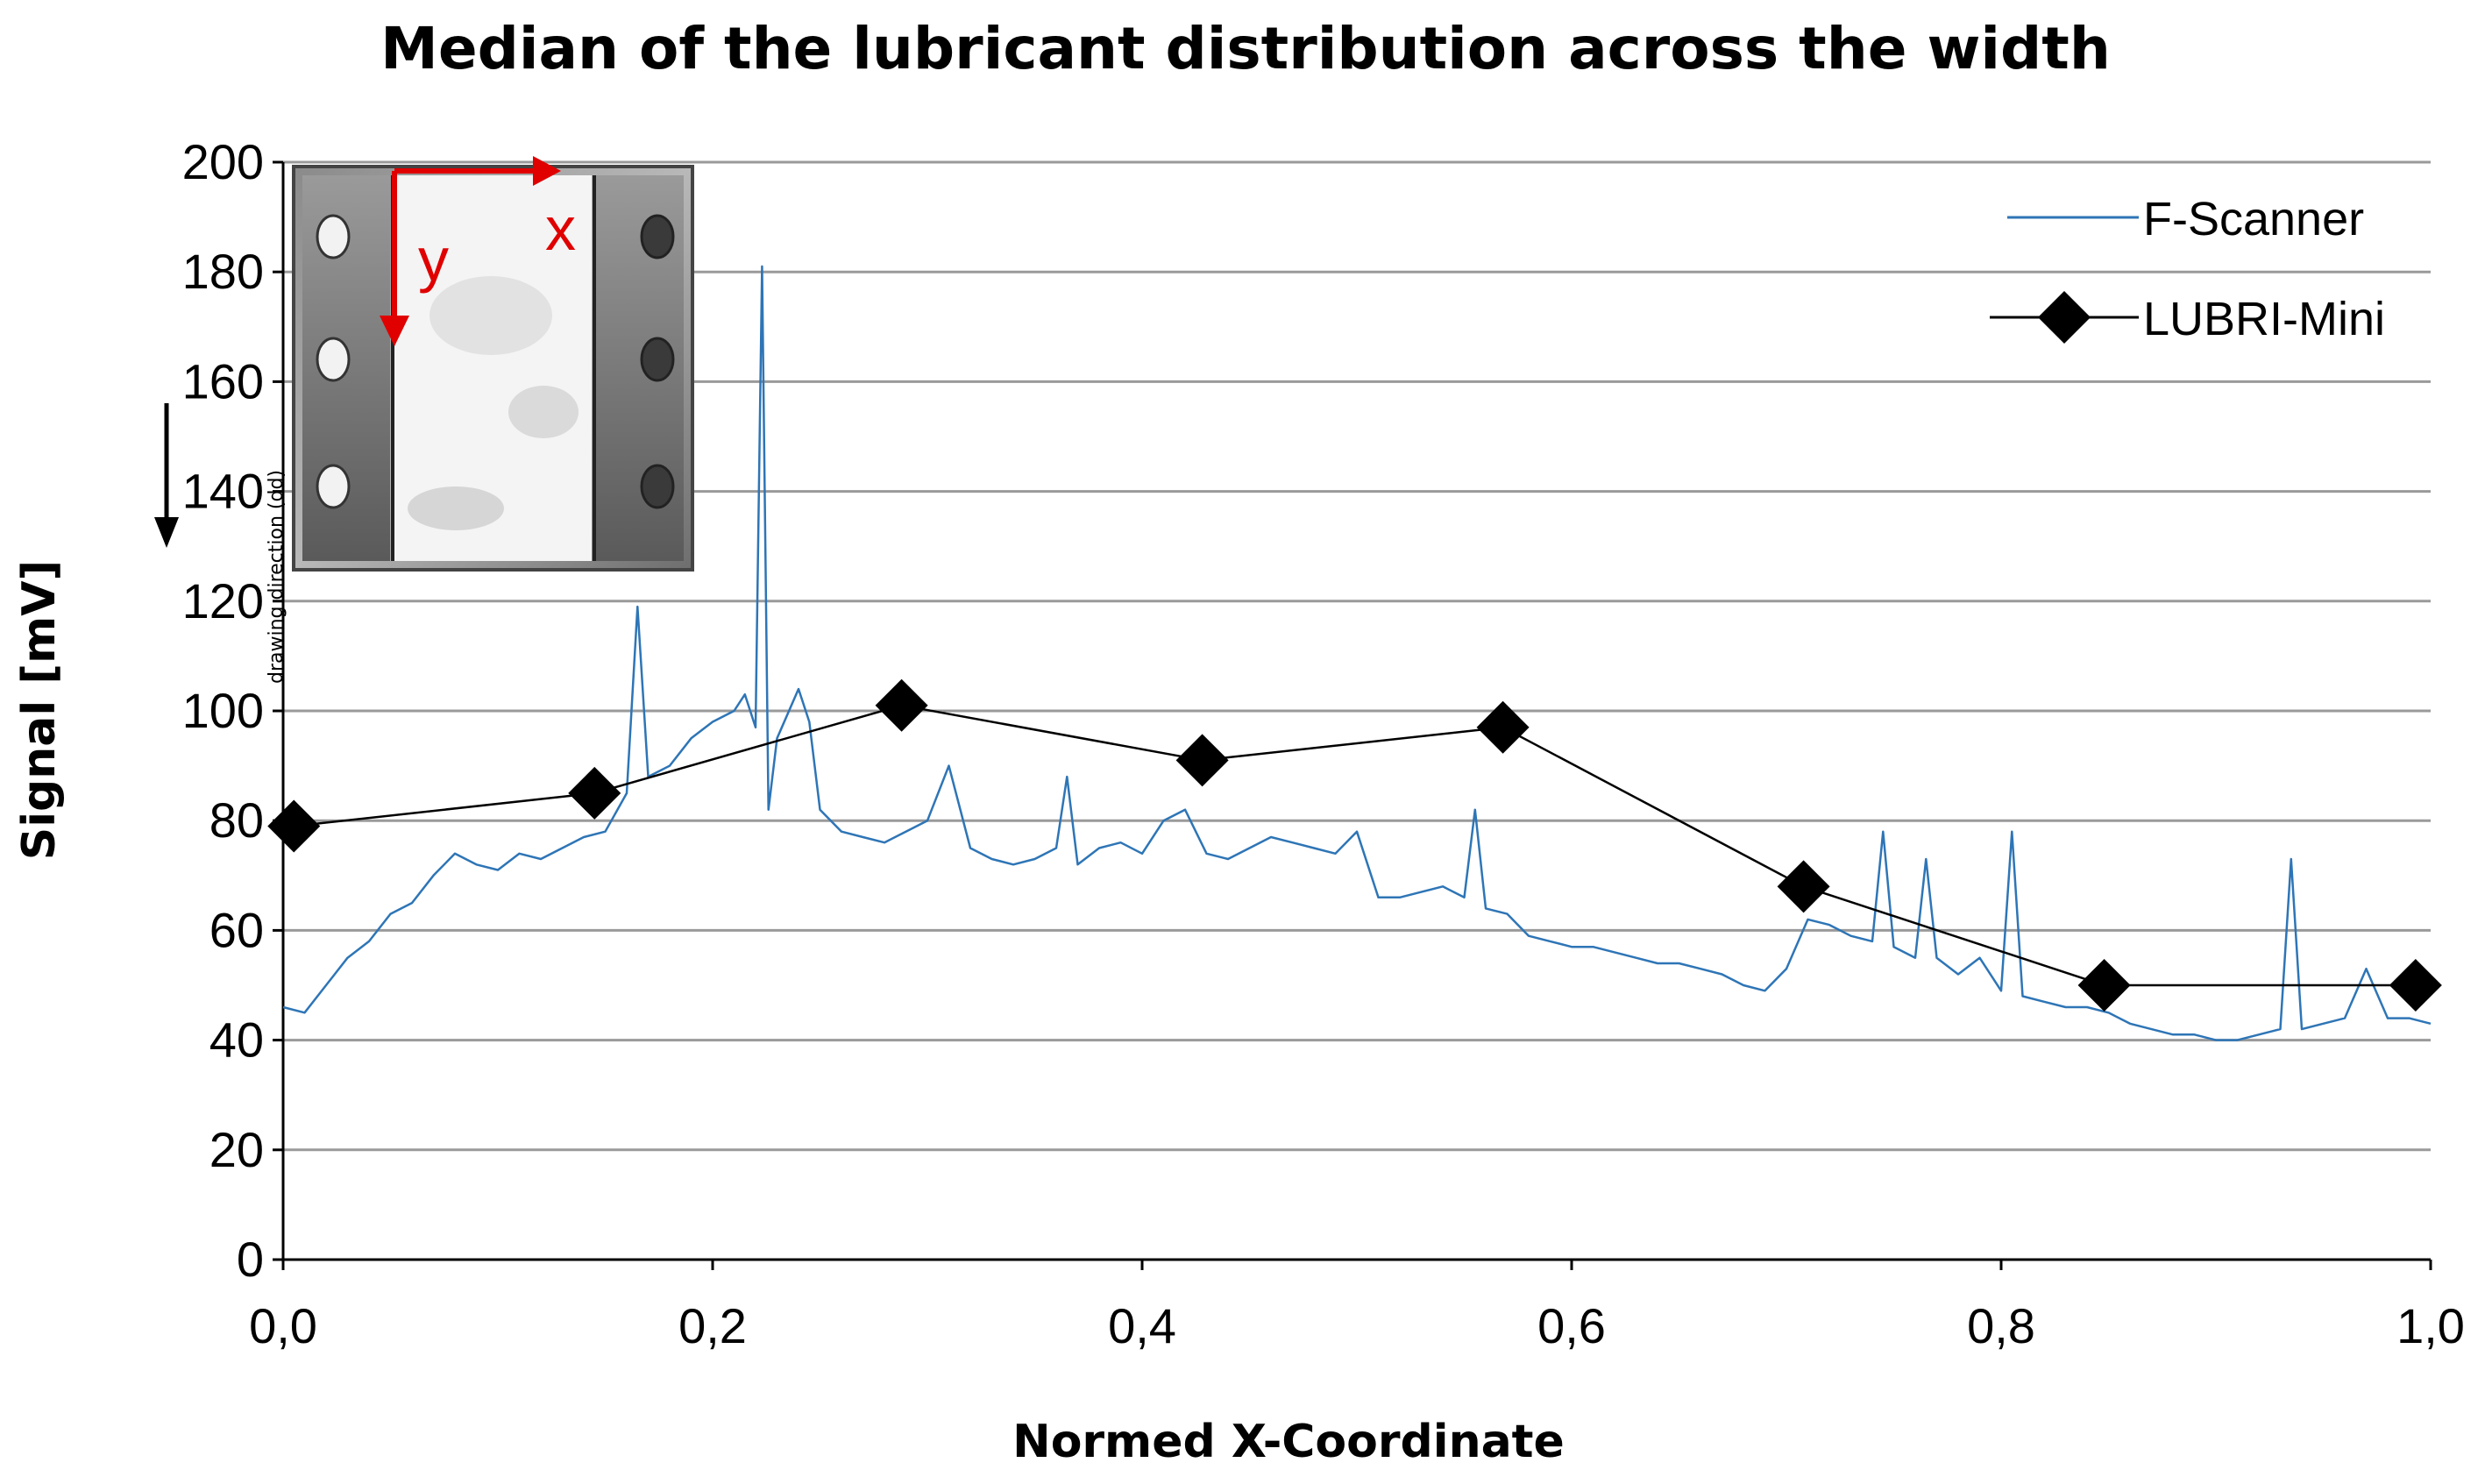  I want to click on y-axis-ticks: 0 20 40 60 80 100 120 140 160 180 200, so click(232, 710).